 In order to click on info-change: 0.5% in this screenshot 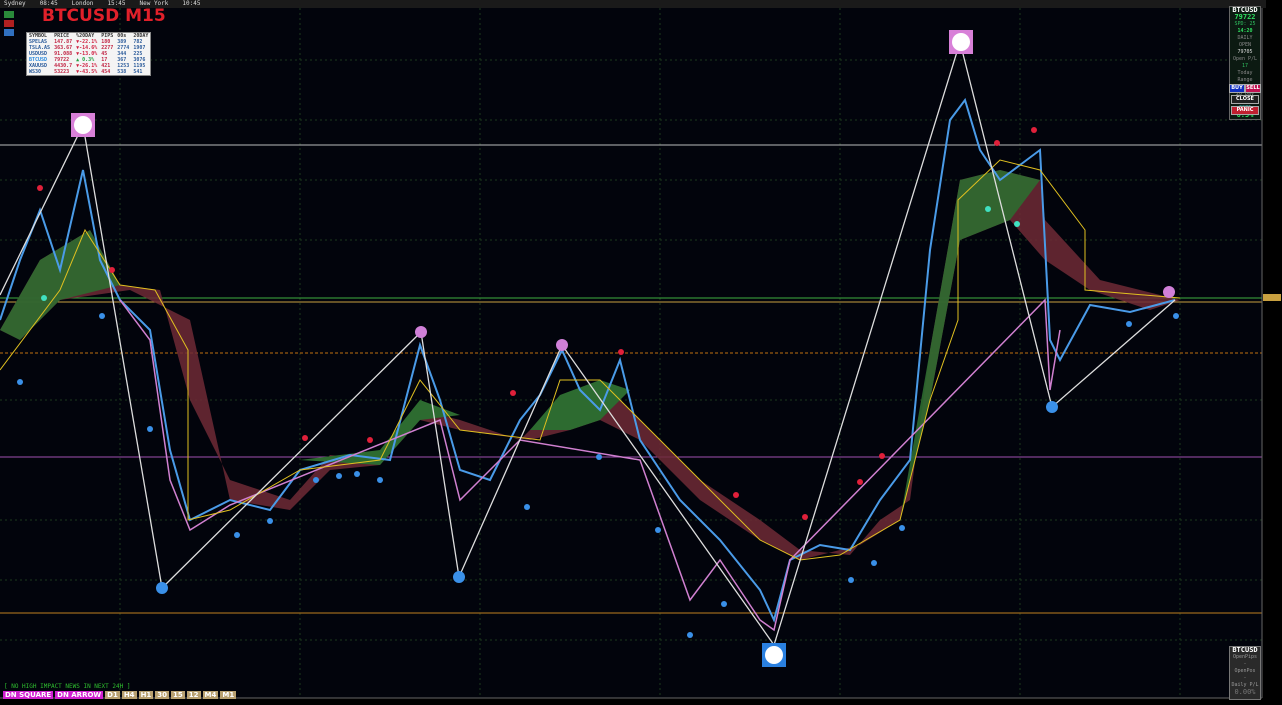, I will do `click(1245, 115)`.